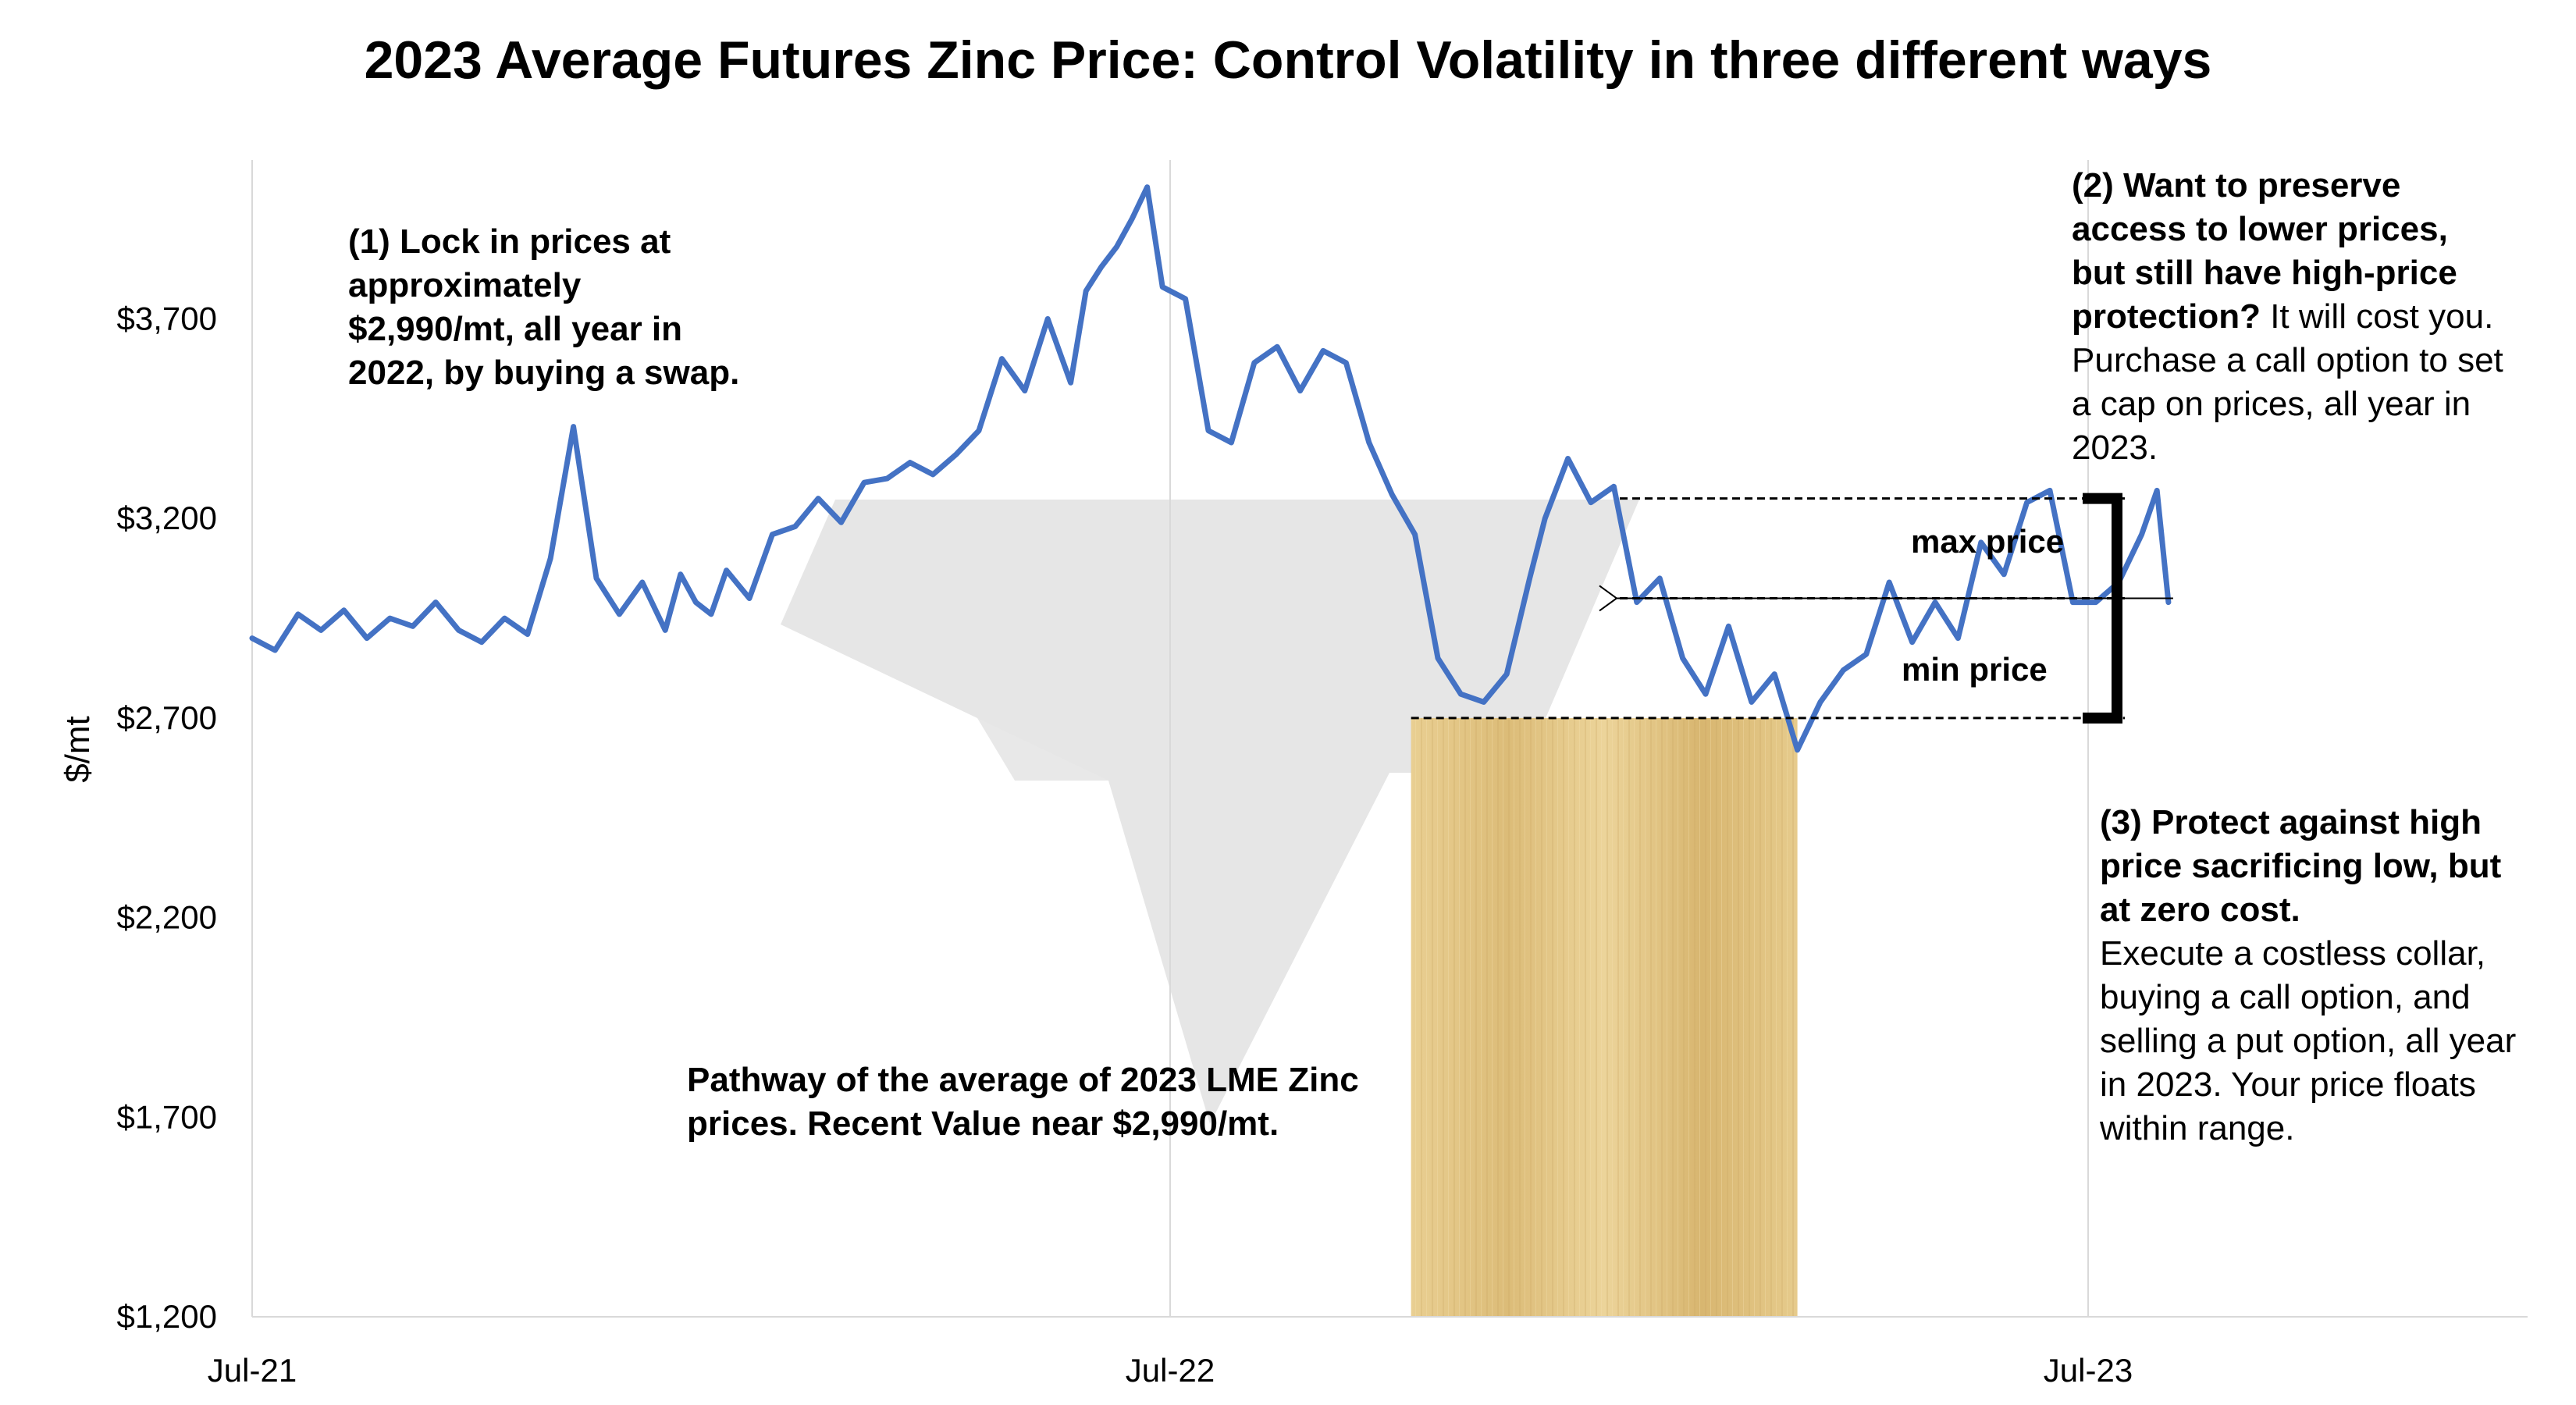 Image resolution: width=2576 pixels, height=1405 pixels. I want to click on watermark-logo-part, so click(1019, 703).